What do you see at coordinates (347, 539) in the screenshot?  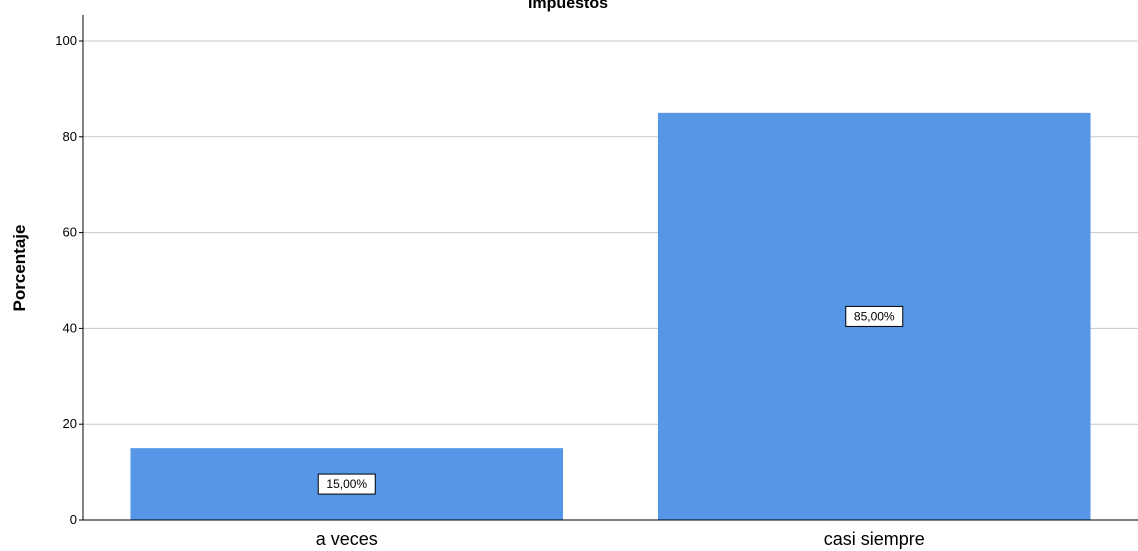 I see `x-tick-label: a veces` at bounding box center [347, 539].